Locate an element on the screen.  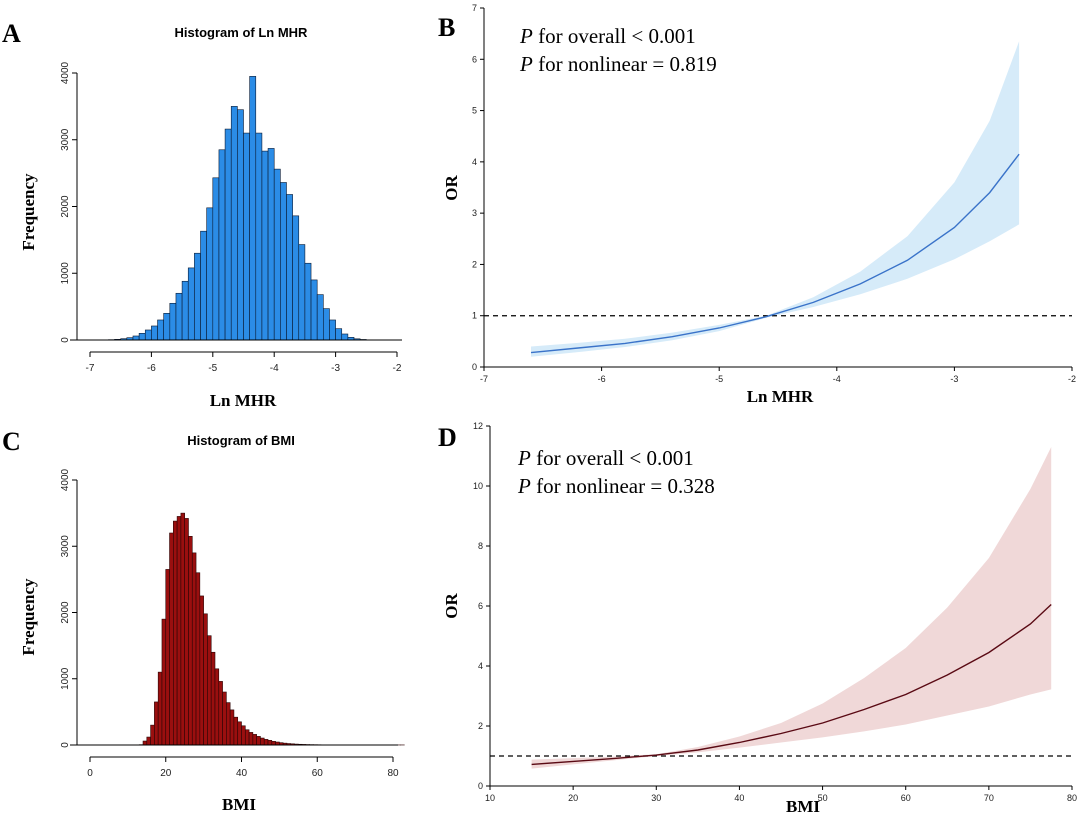
panel-letter-a: A is located at coordinates (11, 33).